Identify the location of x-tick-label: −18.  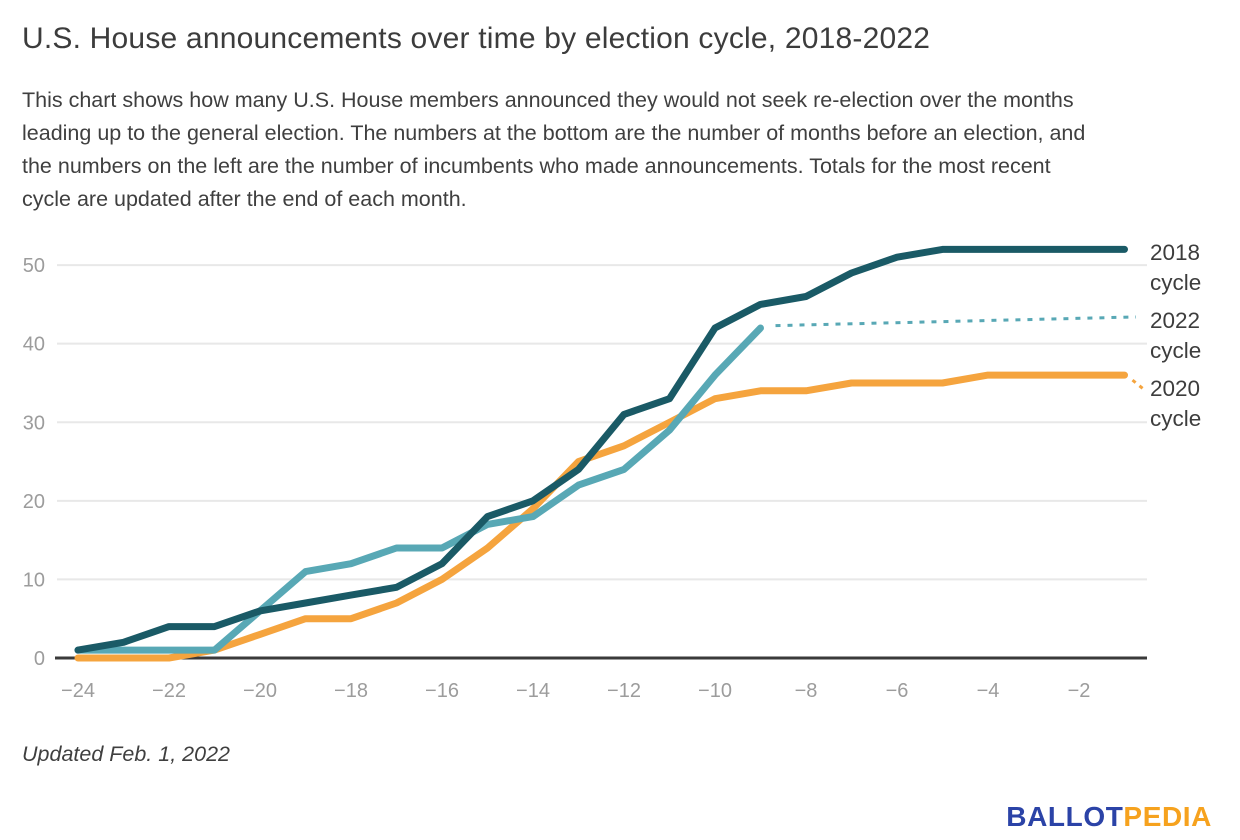
(351, 691).